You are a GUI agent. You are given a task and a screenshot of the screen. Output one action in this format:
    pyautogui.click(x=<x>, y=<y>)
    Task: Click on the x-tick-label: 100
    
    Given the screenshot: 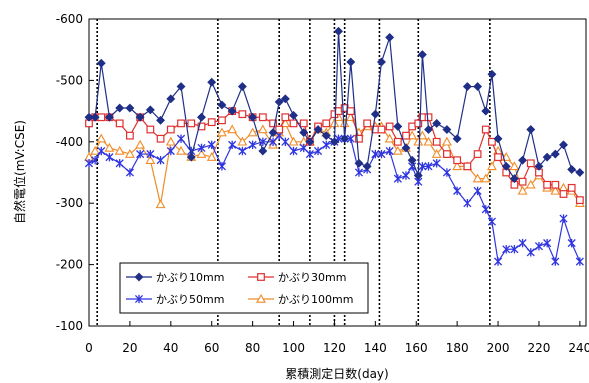 What is the action you would take?
    pyautogui.click(x=293, y=348)
    